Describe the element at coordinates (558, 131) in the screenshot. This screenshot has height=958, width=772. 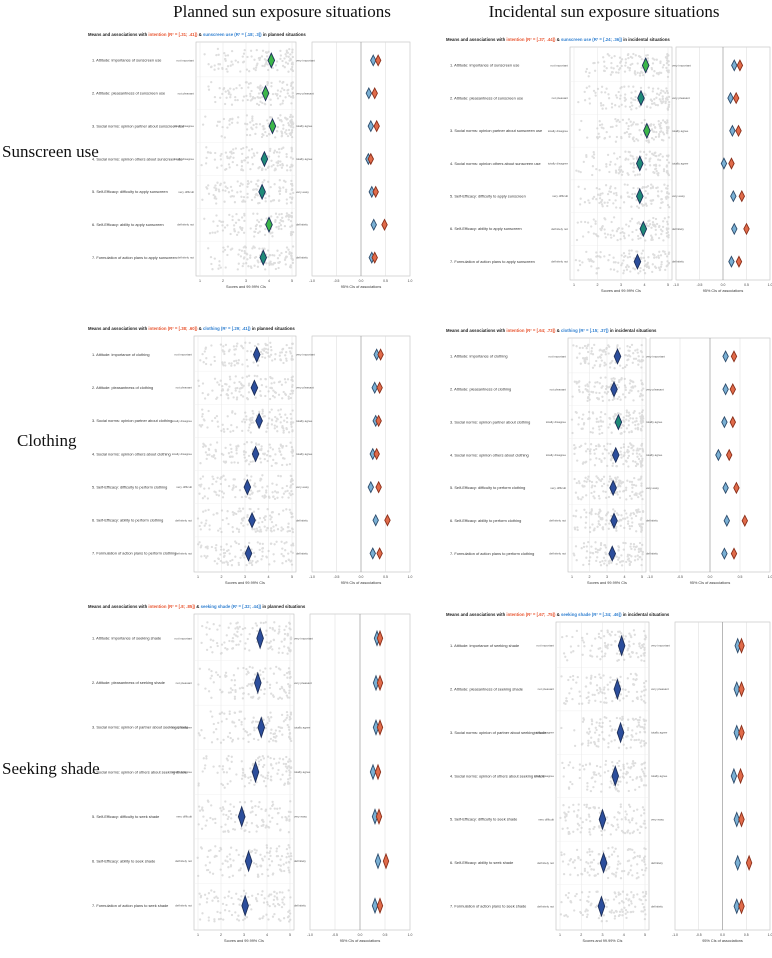
I see `anchor-low-label: totally disagree` at that location.